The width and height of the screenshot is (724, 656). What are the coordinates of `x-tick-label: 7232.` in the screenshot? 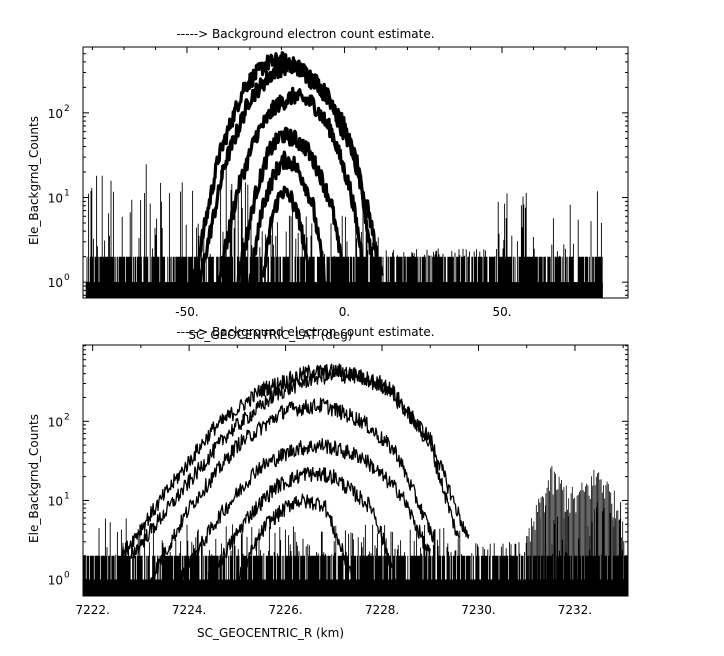 It's located at (575, 610).